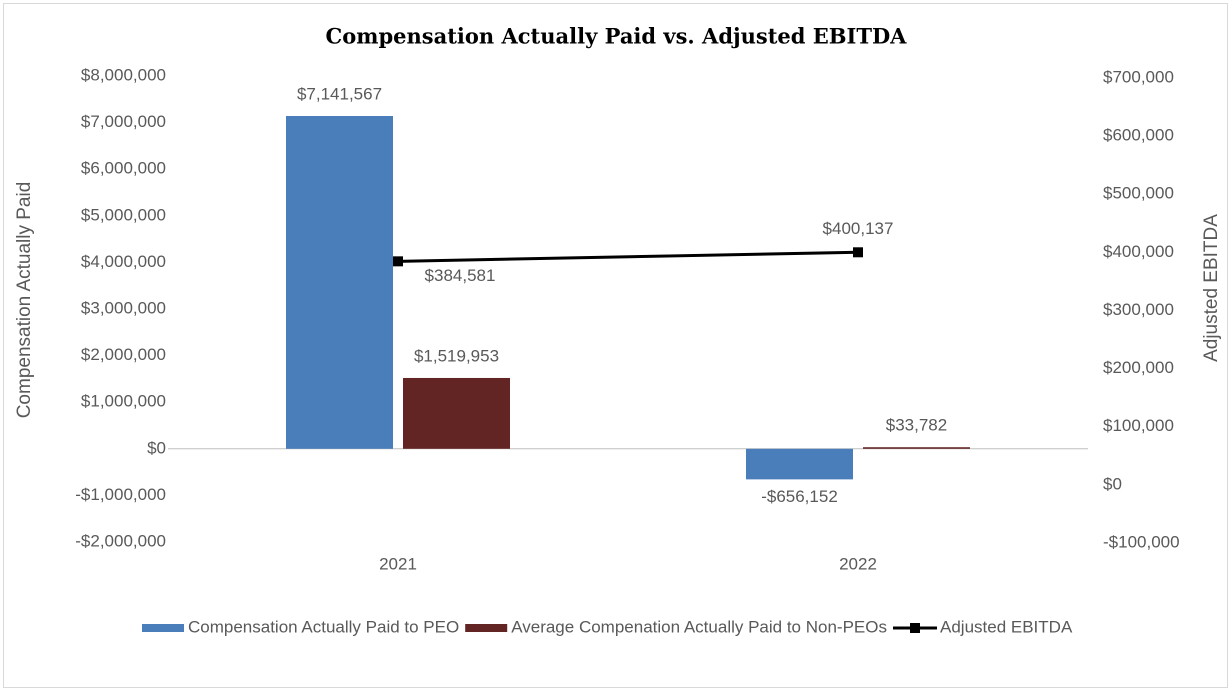  What do you see at coordinates (120, 494) in the screenshot?
I see `y-tick-label: -$1,000,000` at bounding box center [120, 494].